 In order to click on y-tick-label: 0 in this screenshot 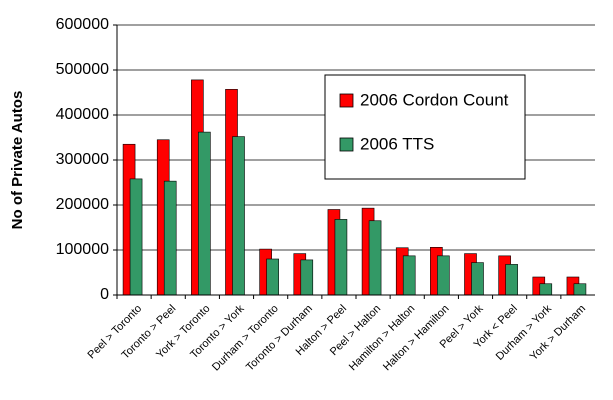, I will do `click(104, 294)`.